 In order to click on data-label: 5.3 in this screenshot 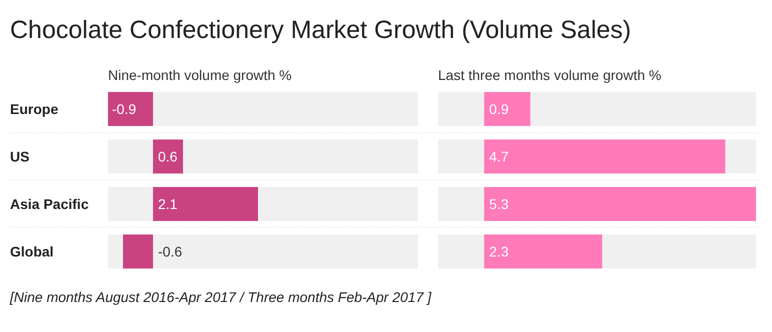, I will do `click(499, 204)`.